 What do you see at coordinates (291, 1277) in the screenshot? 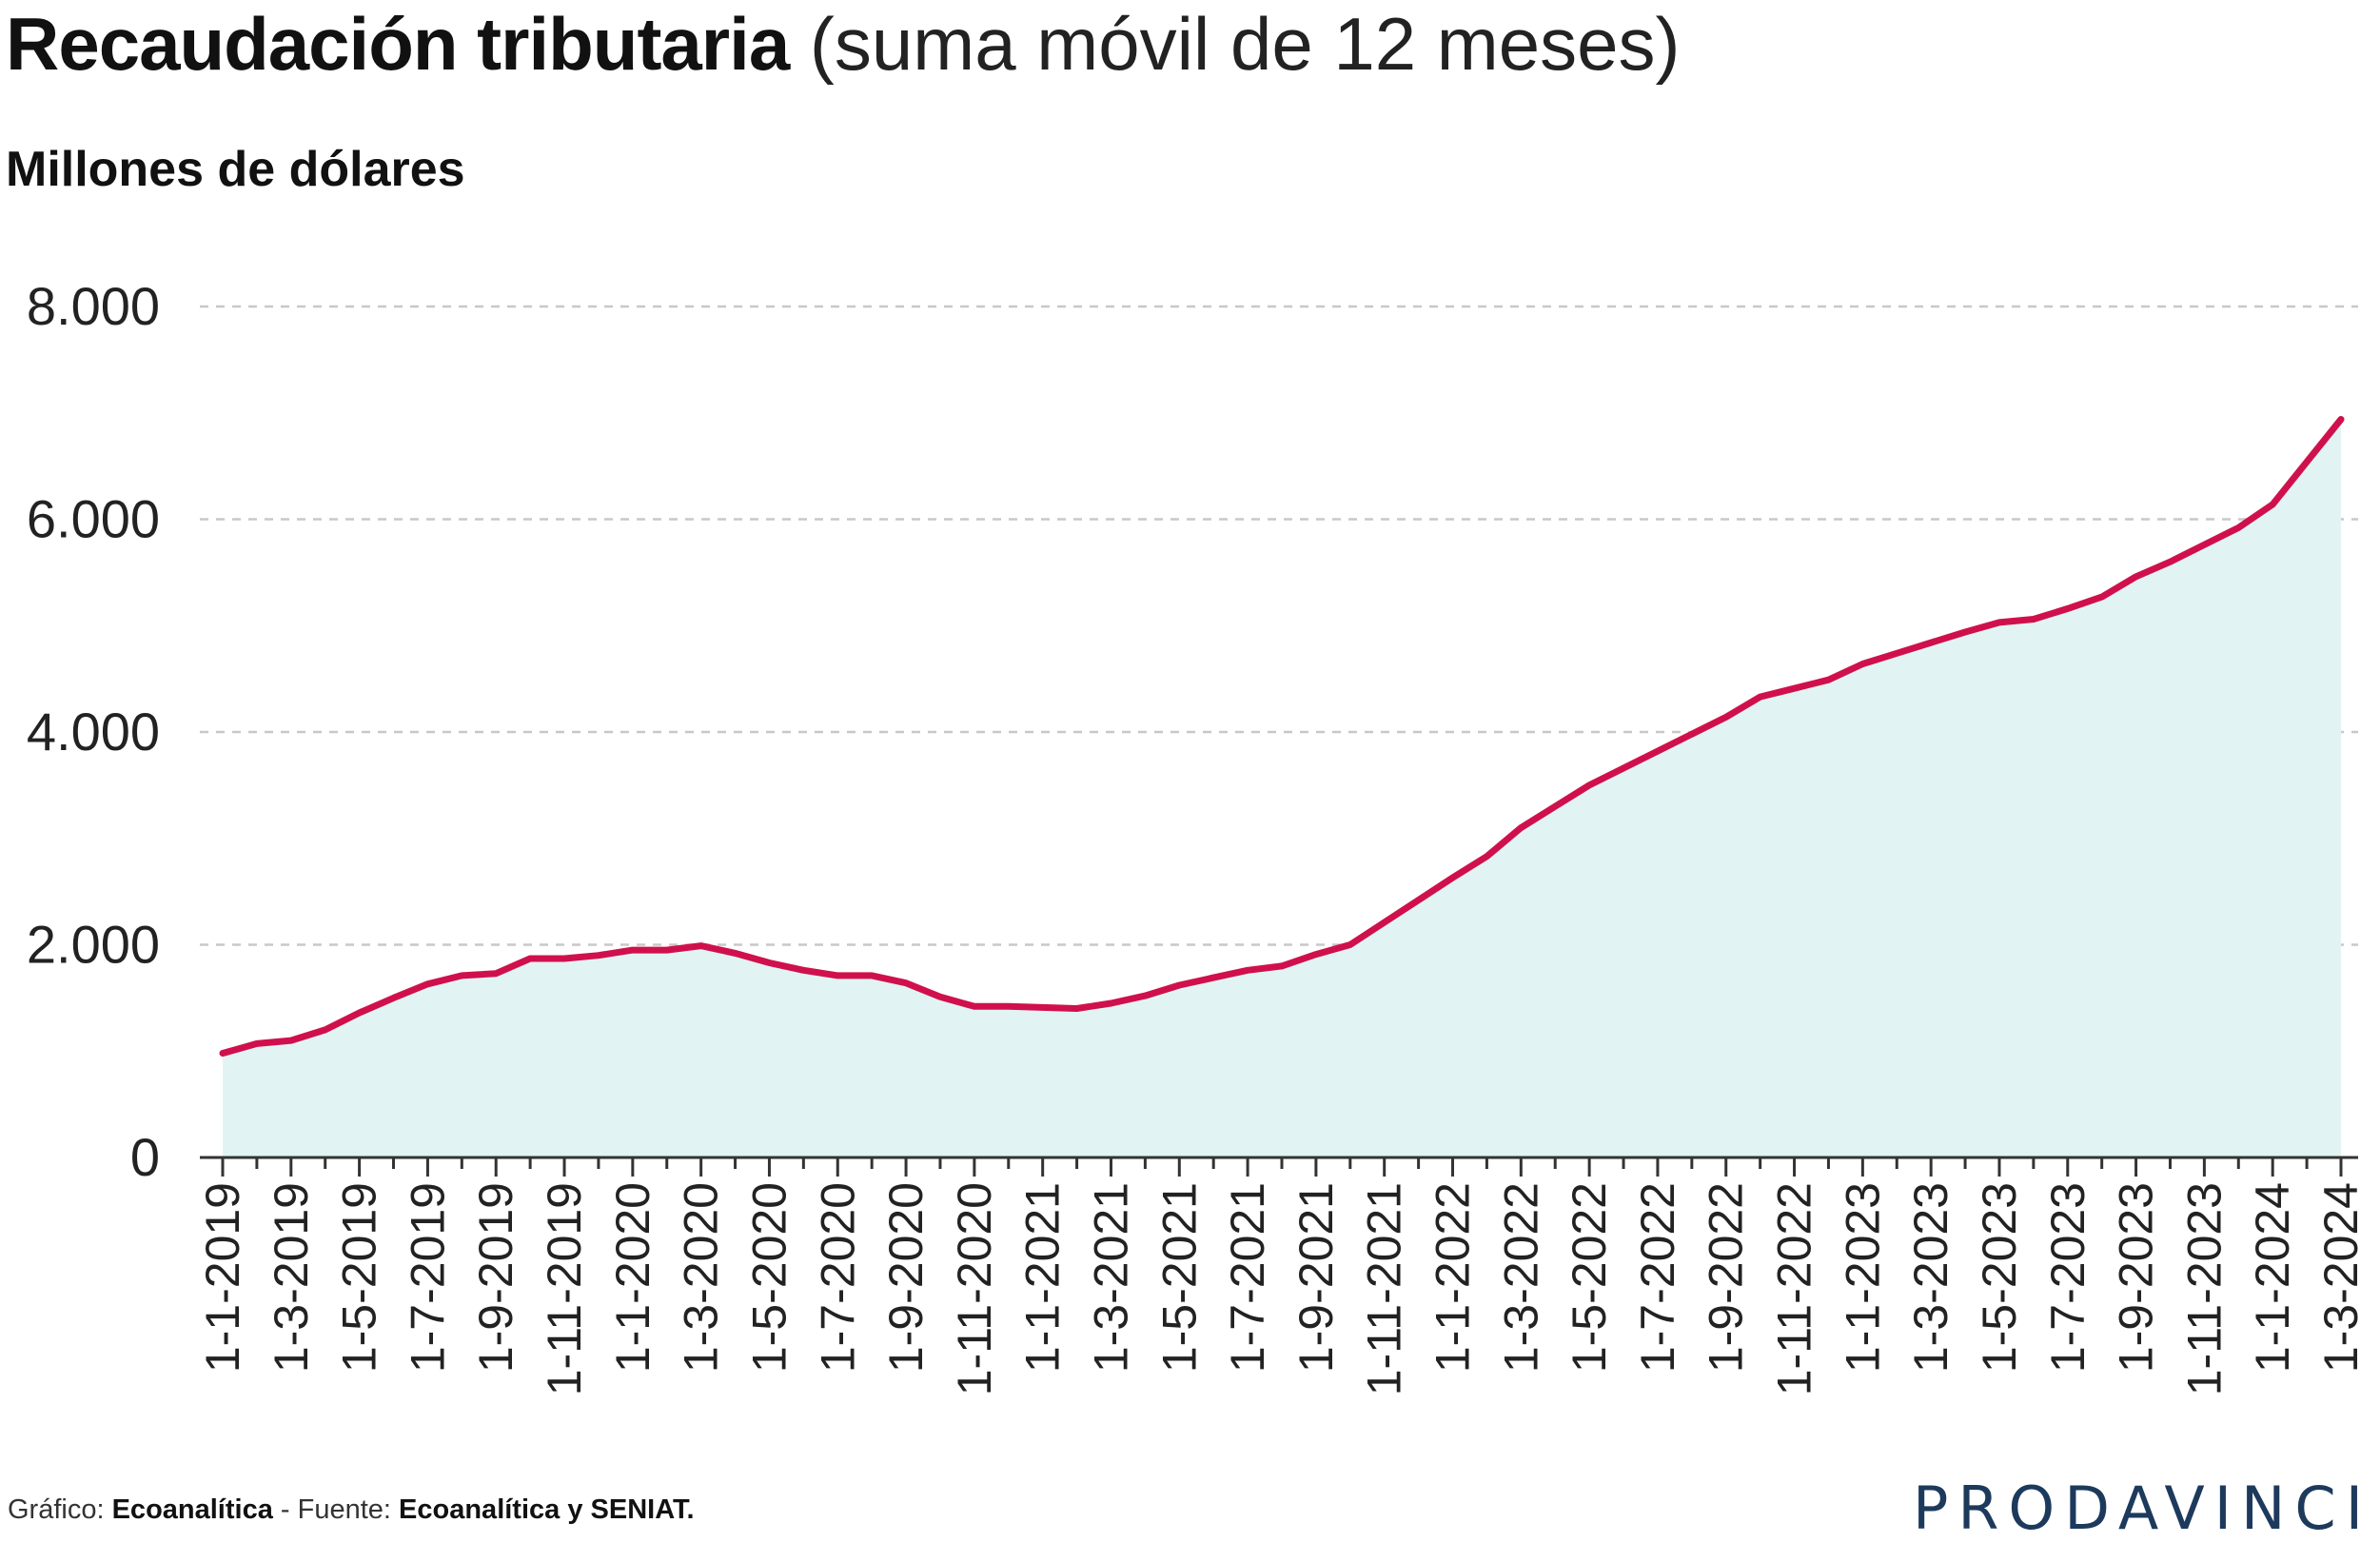
I see `x-tick-label: 1-3-2019` at bounding box center [291, 1277].